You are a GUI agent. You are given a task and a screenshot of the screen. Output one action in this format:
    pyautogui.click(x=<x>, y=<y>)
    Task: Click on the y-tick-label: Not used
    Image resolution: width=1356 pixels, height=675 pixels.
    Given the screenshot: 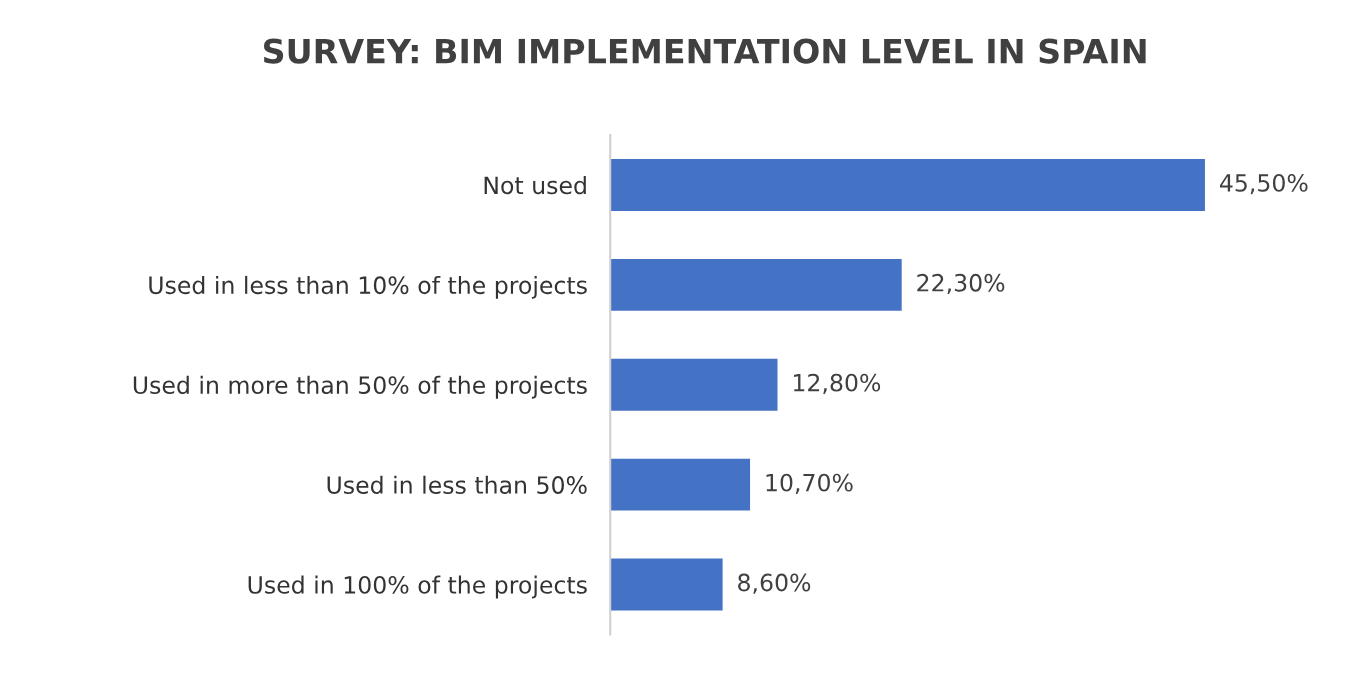 What is the action you would take?
    pyautogui.click(x=535, y=185)
    